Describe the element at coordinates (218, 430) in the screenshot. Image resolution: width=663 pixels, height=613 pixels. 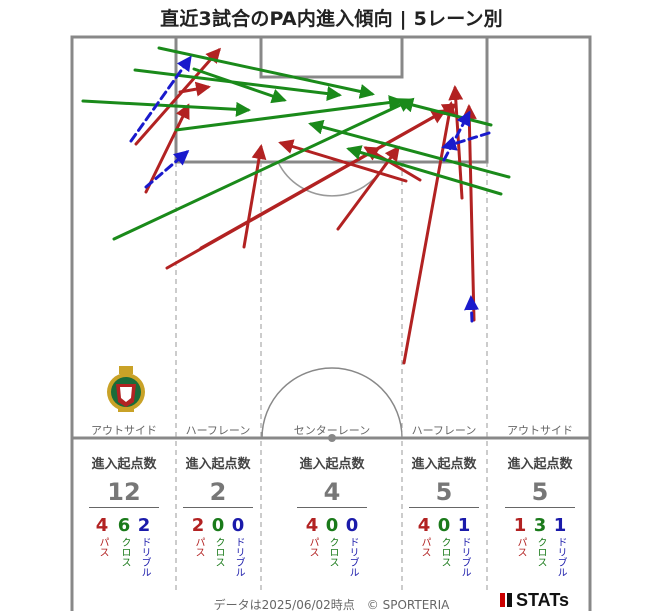
I see `lane-label-halflane-left: ハーフレーン` at that location.